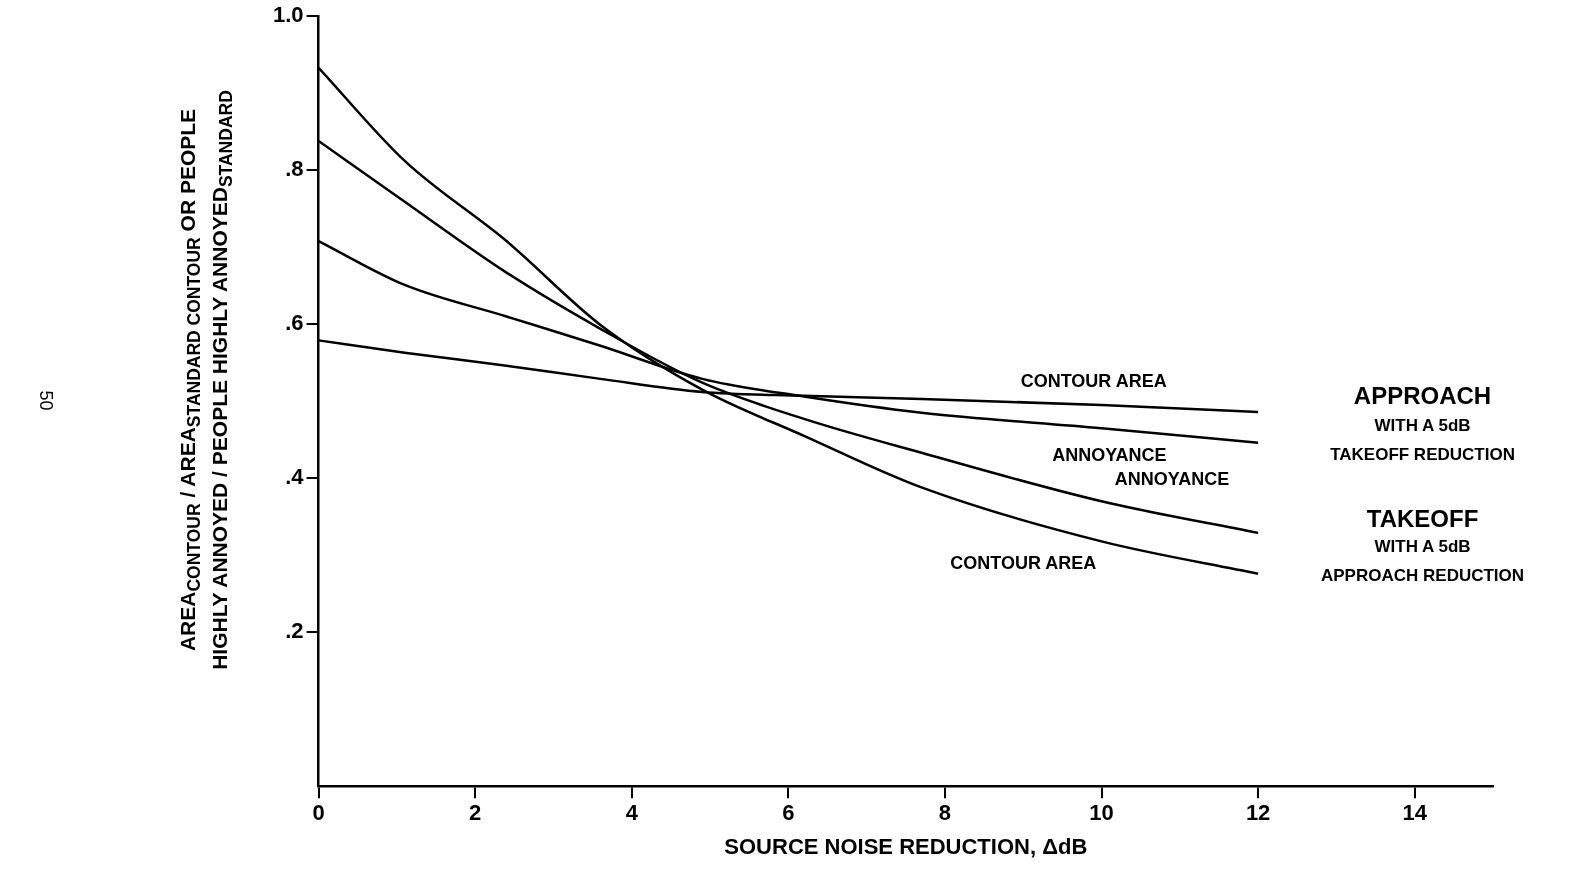 This screenshot has height=870, width=1593. I want to click on x-tick-label: 12, so click(1258, 813).